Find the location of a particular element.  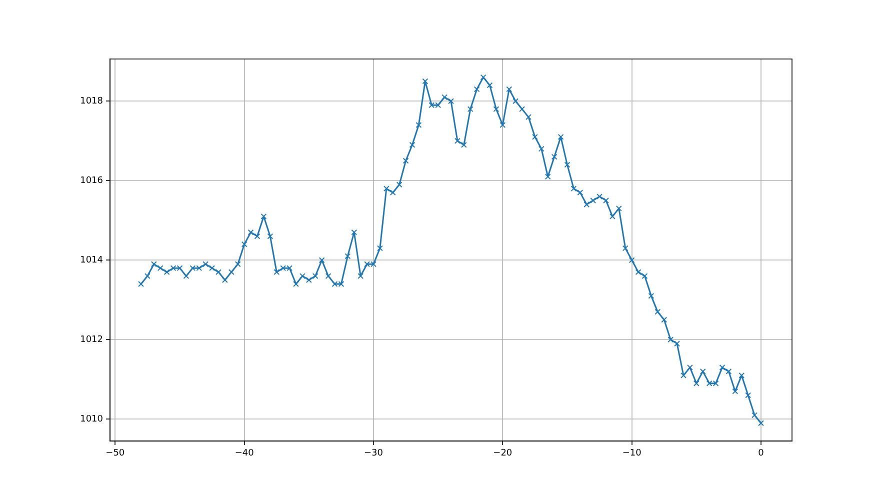

y-tick-label: 1012 is located at coordinates (91, 339).